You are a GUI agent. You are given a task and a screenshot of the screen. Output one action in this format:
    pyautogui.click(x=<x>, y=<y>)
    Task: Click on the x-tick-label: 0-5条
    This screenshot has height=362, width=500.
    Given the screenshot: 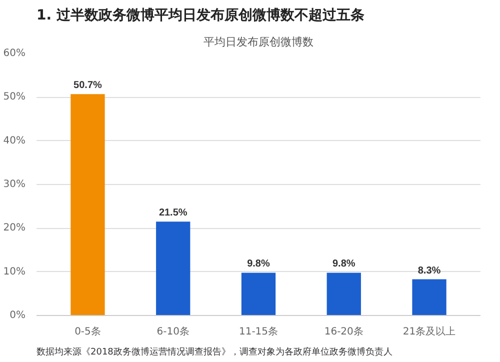 What is the action you would take?
    pyautogui.click(x=87, y=332)
    